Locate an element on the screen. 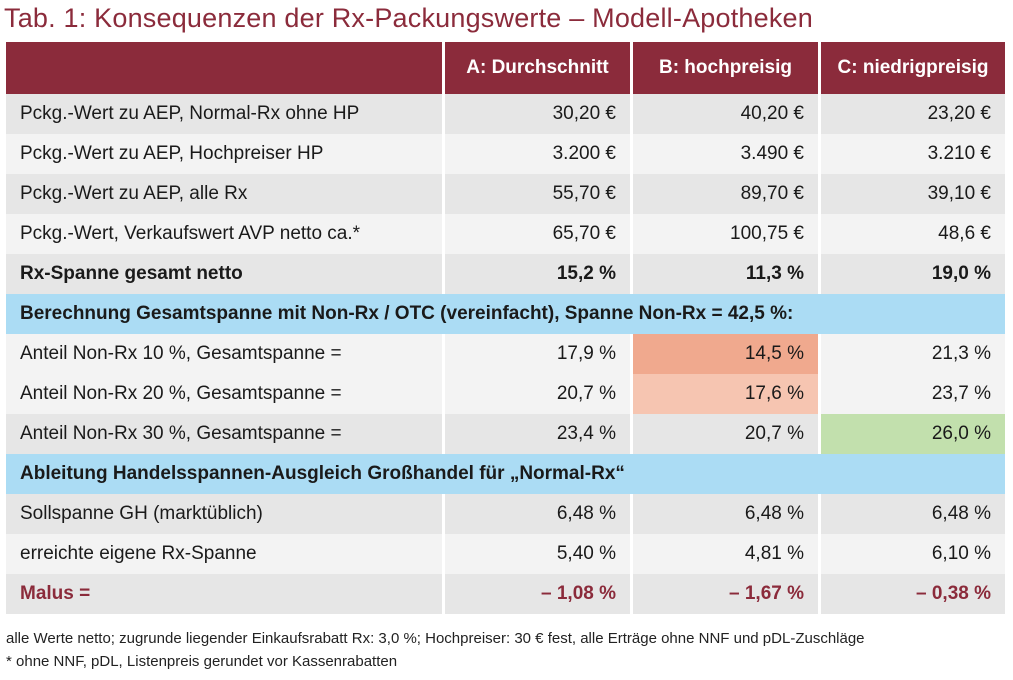  cell-a: 20,7 % is located at coordinates (536, 394).